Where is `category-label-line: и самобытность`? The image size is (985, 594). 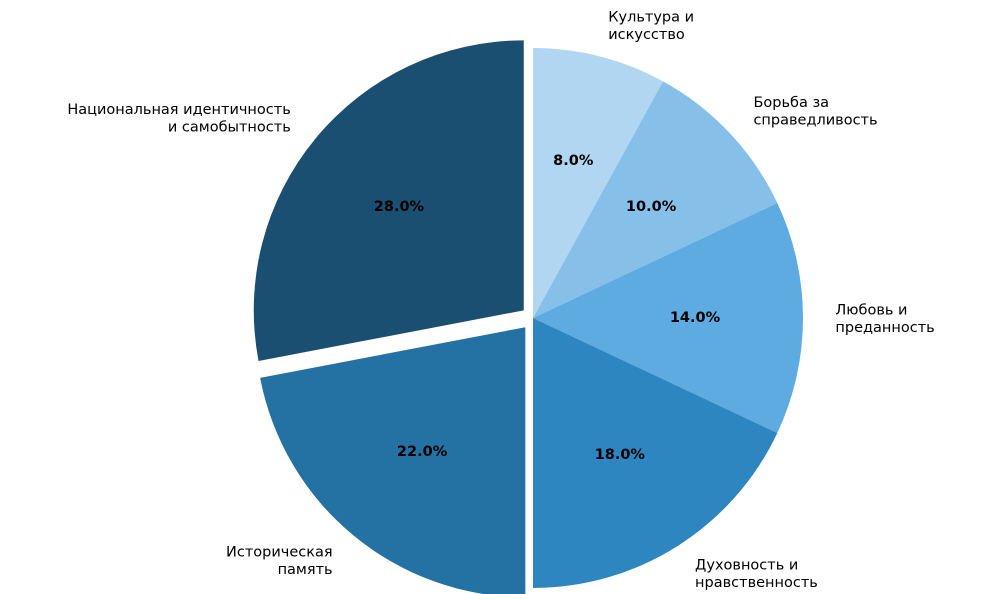
category-label-line: и самобытность is located at coordinates (229, 127).